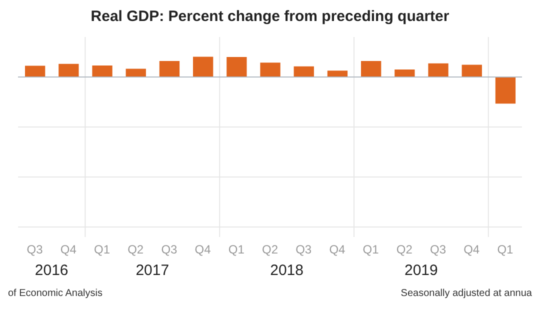  I want to click on chart-title: Real GDP: Percent change from preceding quarter, so click(270, 17).